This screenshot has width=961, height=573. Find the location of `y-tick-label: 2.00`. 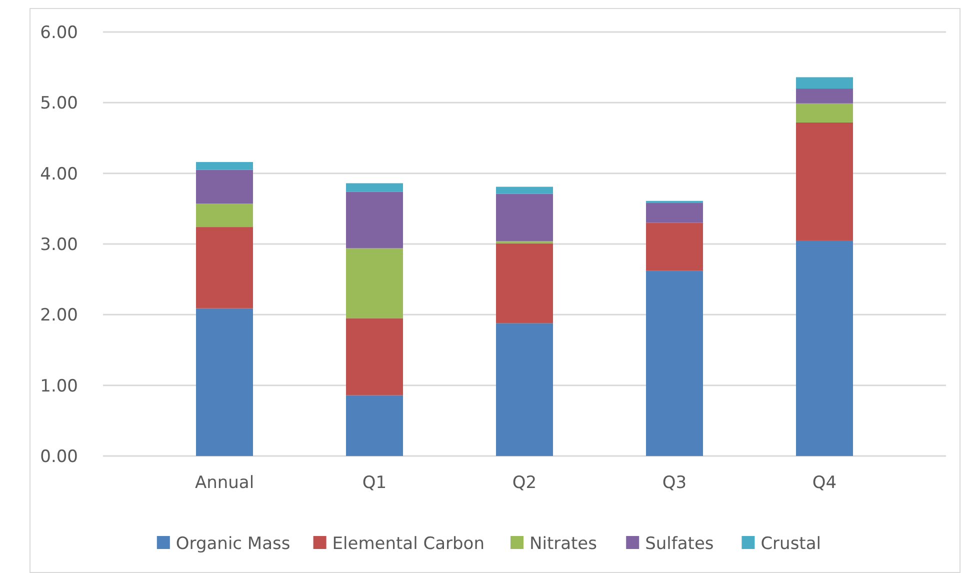

y-tick-label: 2.00 is located at coordinates (59, 316).